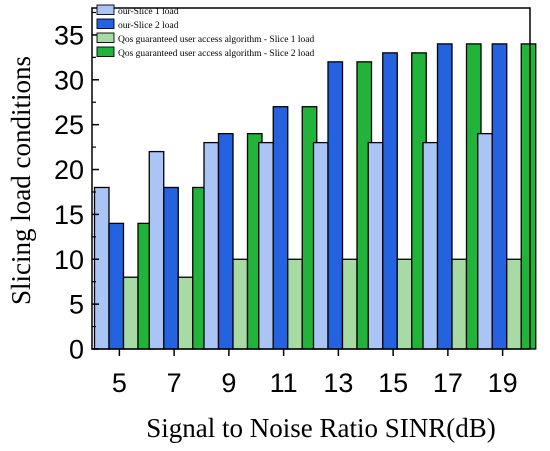 The width and height of the screenshot is (550, 451). I want to click on y-tick-label: 5, so click(76, 305).